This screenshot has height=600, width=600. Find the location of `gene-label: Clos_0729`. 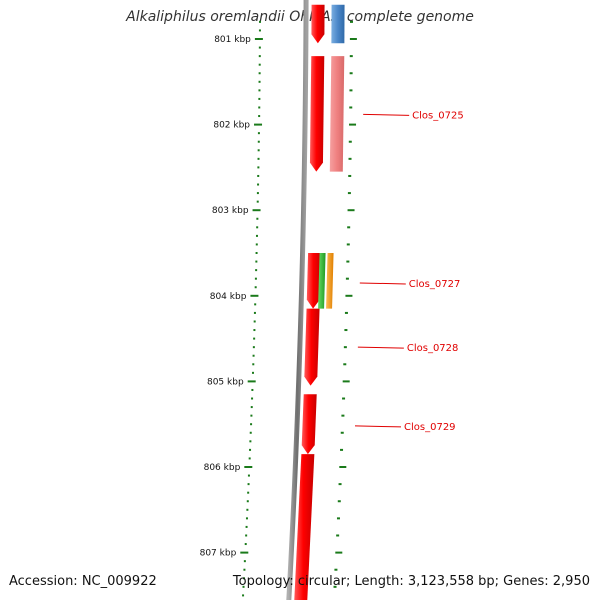

gene-label: Clos_0729 is located at coordinates (430, 427).